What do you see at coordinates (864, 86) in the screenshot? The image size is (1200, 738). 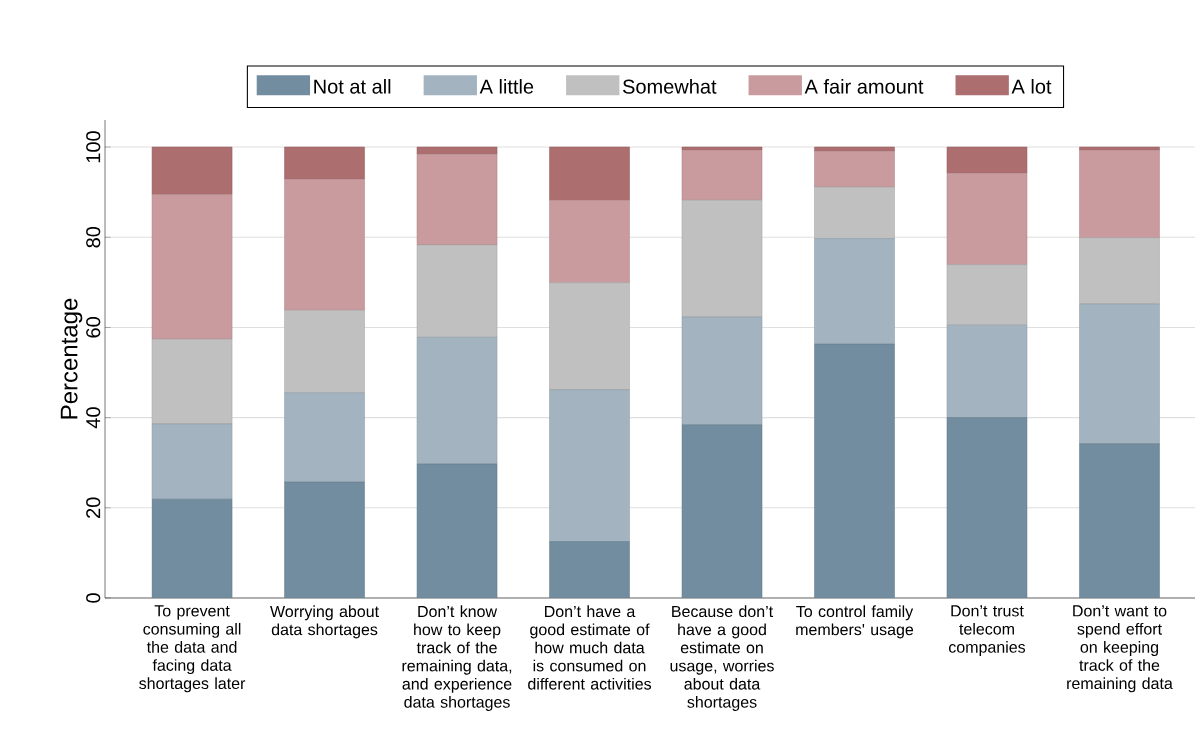 I see `legend-label: A fair amount` at bounding box center [864, 86].